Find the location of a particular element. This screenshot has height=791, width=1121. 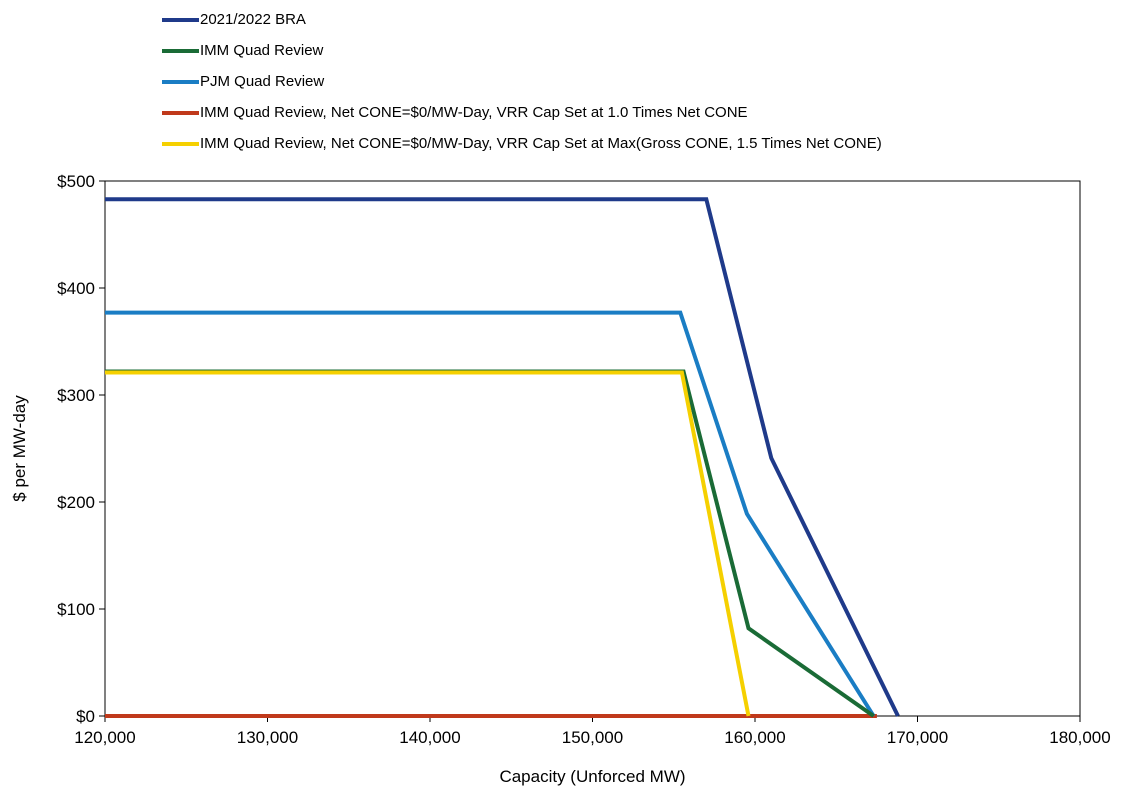

y-axis-ticks: $0 $100 $200 $300 $400 $500 is located at coordinates (81, 449).